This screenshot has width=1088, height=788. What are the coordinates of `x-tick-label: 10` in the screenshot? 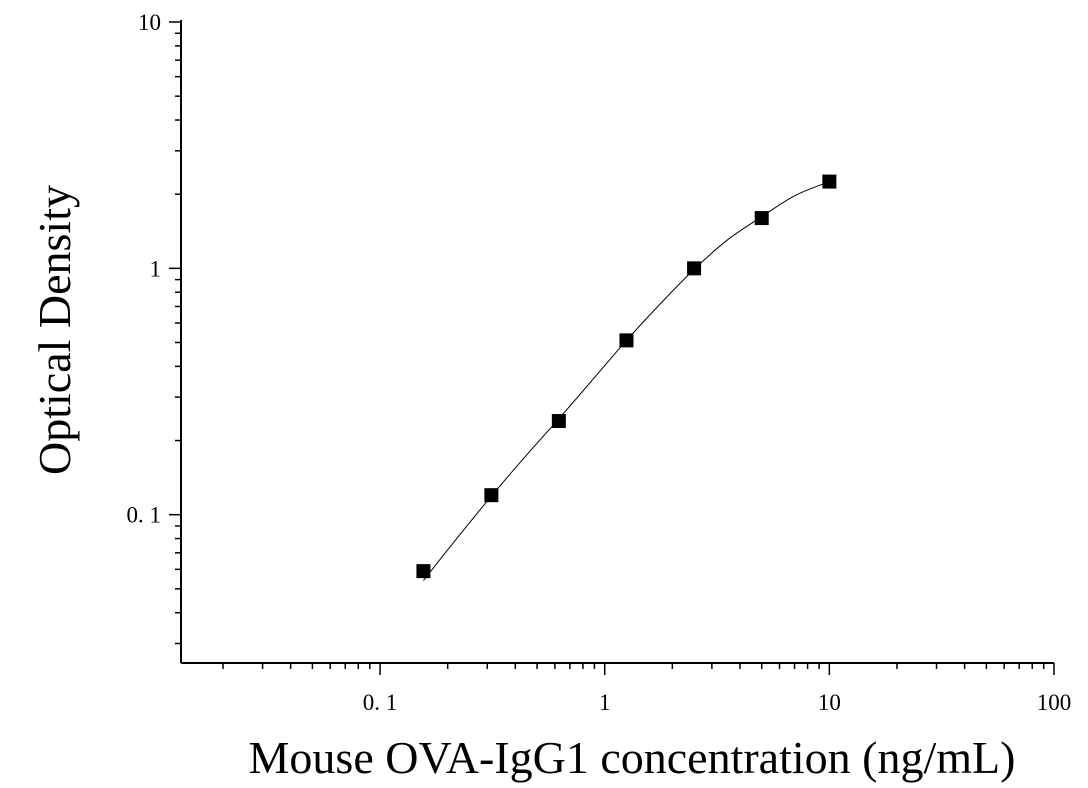 It's located at (829, 702).